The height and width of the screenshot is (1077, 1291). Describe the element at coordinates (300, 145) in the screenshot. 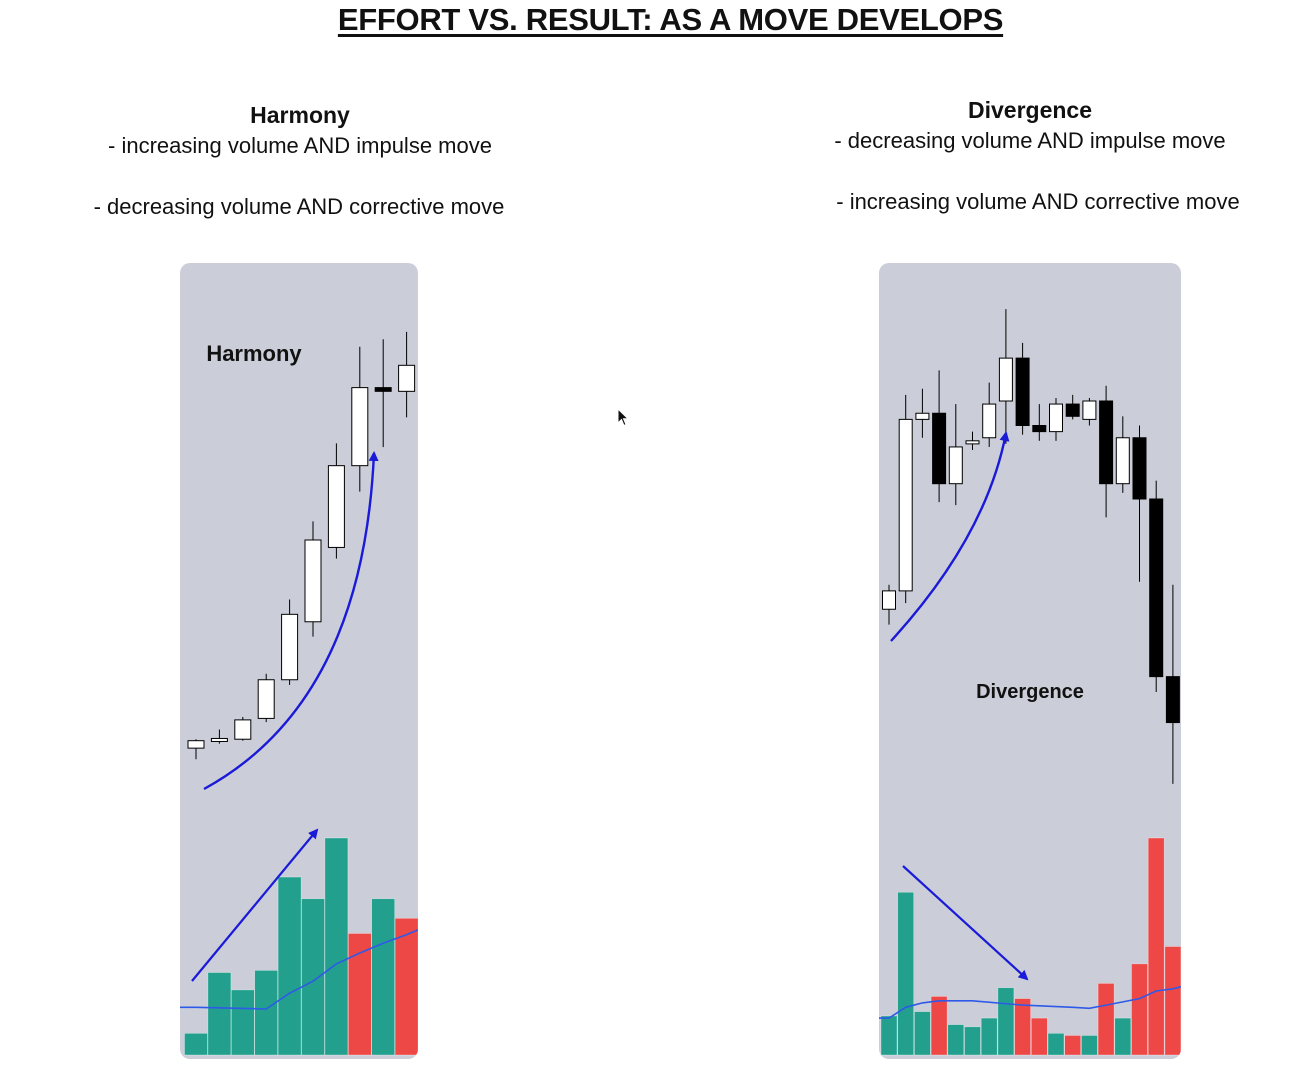

I see `harmony-line-1: - increasing volume AND impulse move` at that location.